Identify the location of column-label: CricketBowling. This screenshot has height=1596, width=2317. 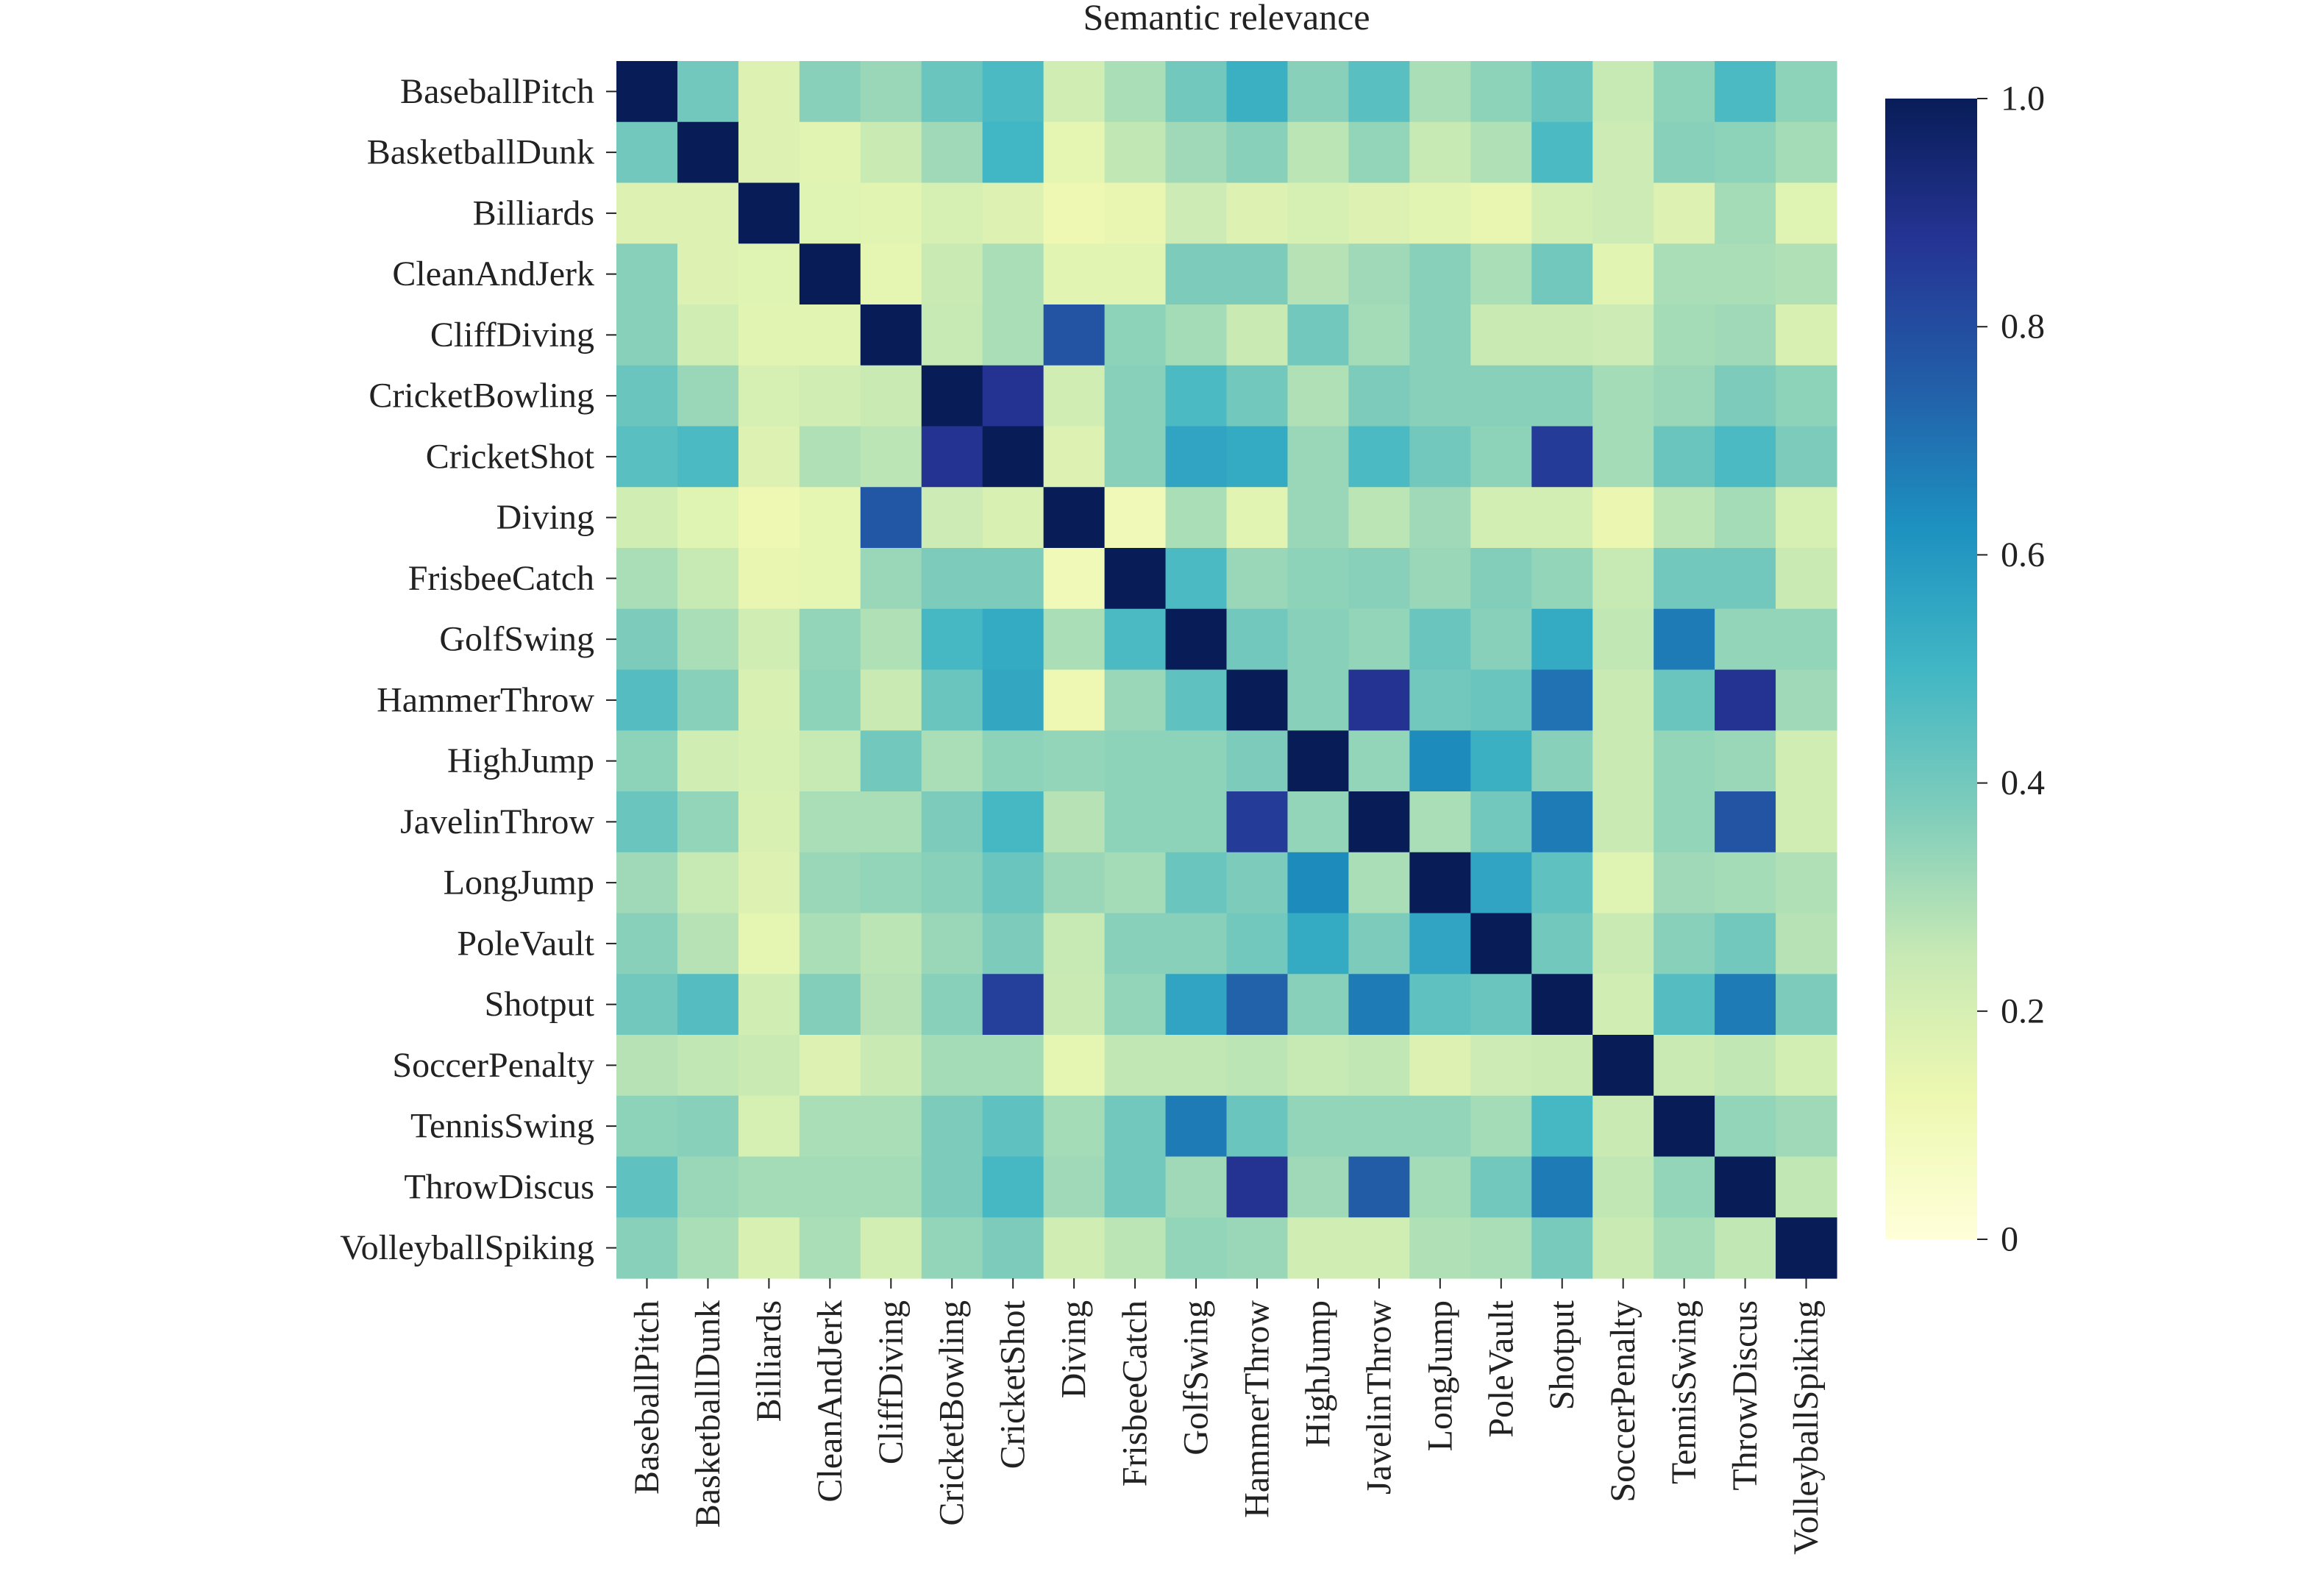
(952, 1413).